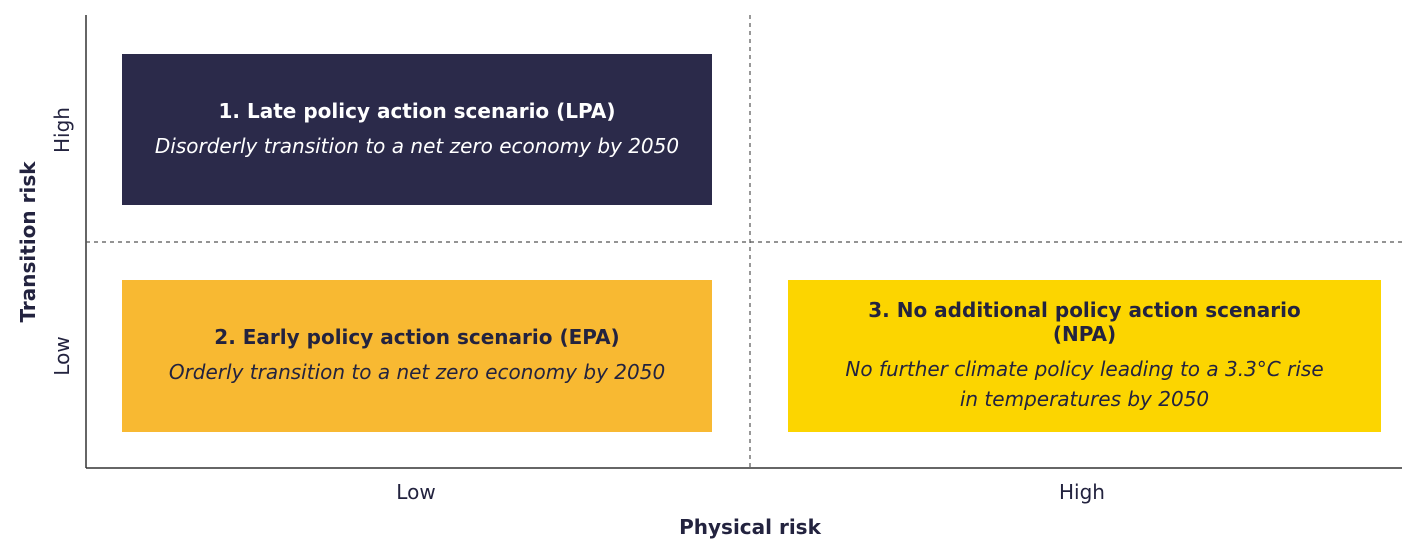  I want to click on x-axis-title: Physical risk, so click(750, 527).